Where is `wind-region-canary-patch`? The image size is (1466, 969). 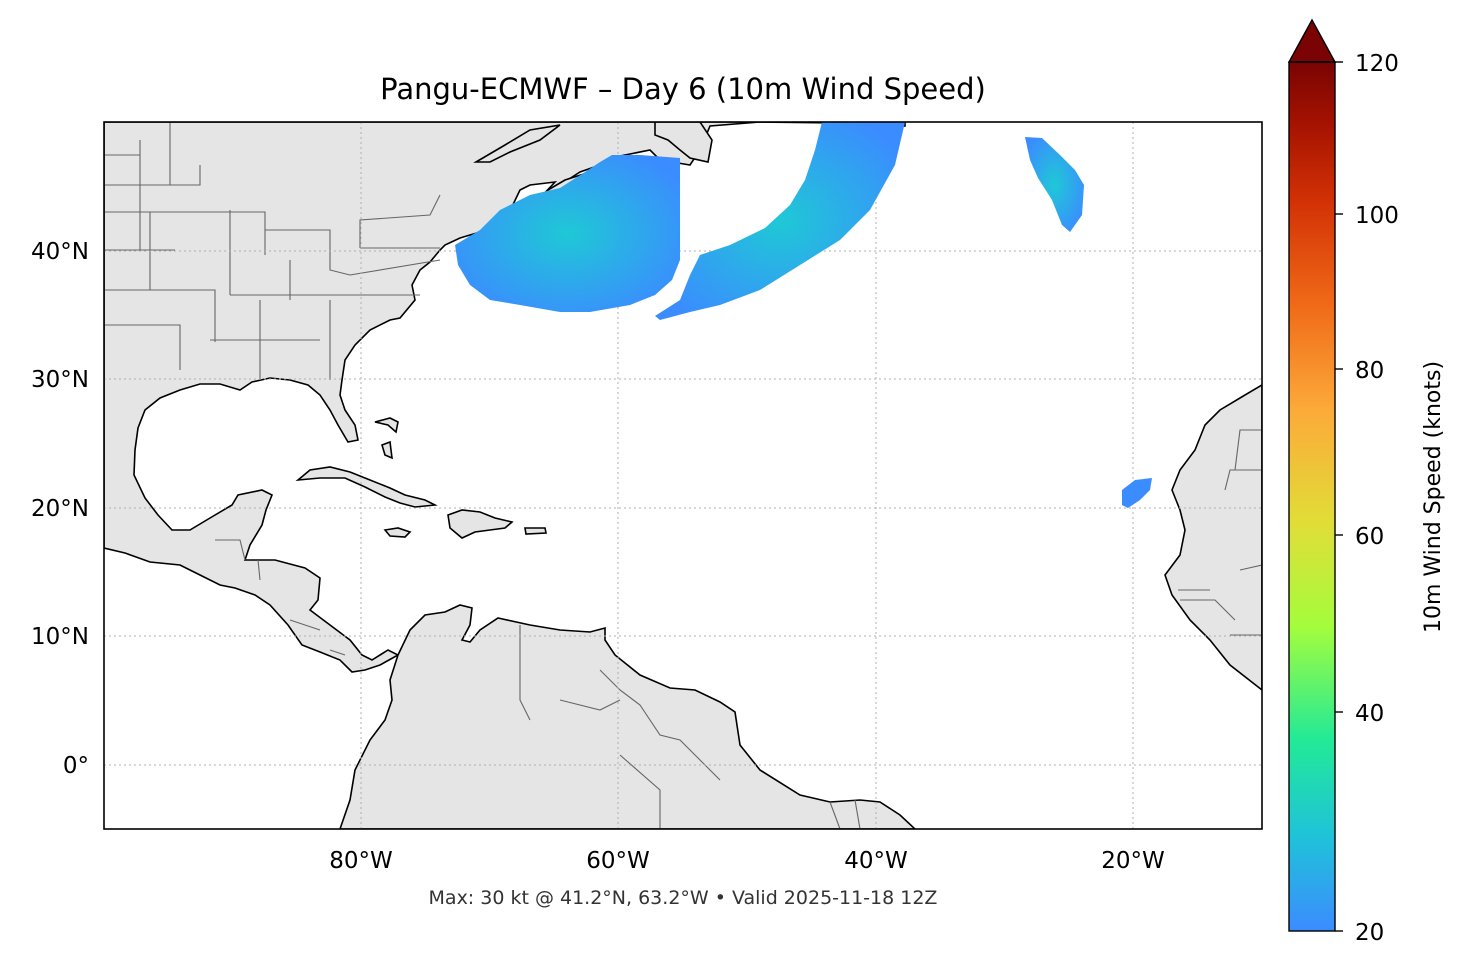
wind-region-canary-patch is located at coordinates (1137, 493).